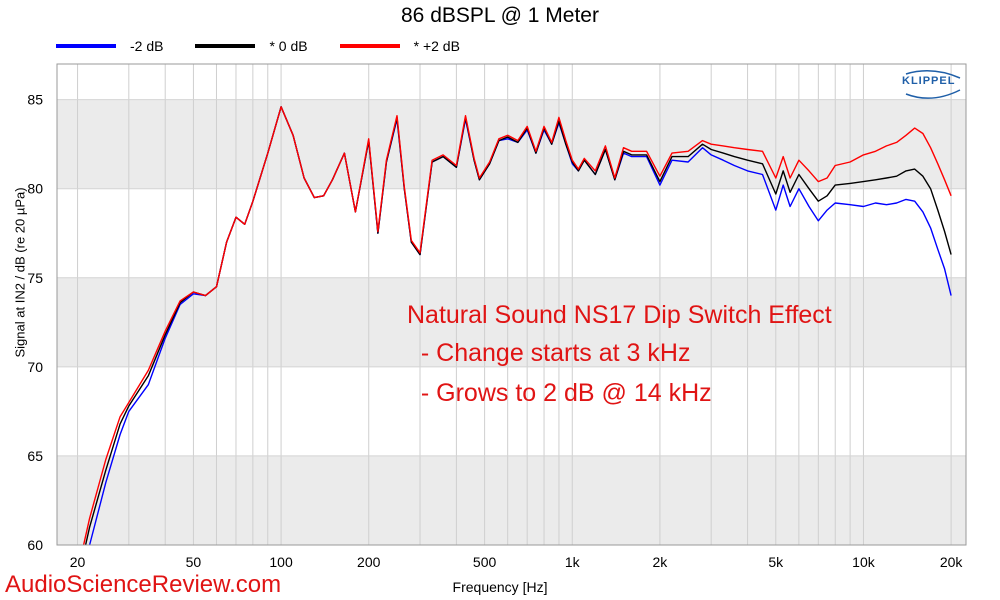 The width and height of the screenshot is (1000, 600). I want to click on y-tick-label: 70, so click(35, 367).